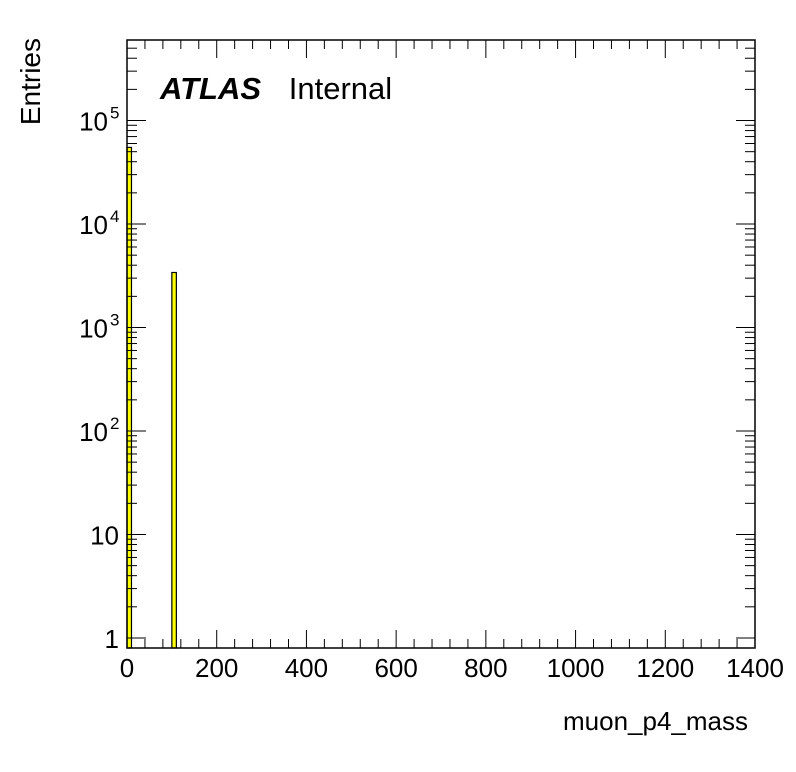 The image size is (796, 772). Describe the element at coordinates (755, 668) in the screenshot. I see `x-tick-label: 1400` at that location.